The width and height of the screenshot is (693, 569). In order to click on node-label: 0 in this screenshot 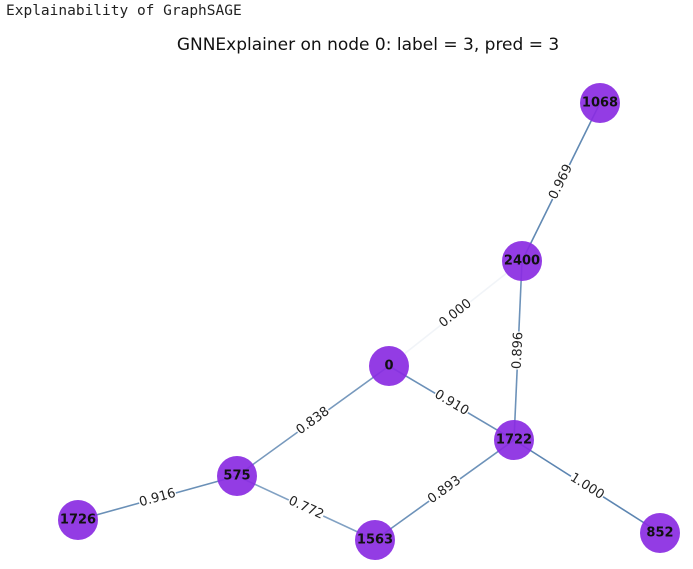, I will do `click(388, 366)`.